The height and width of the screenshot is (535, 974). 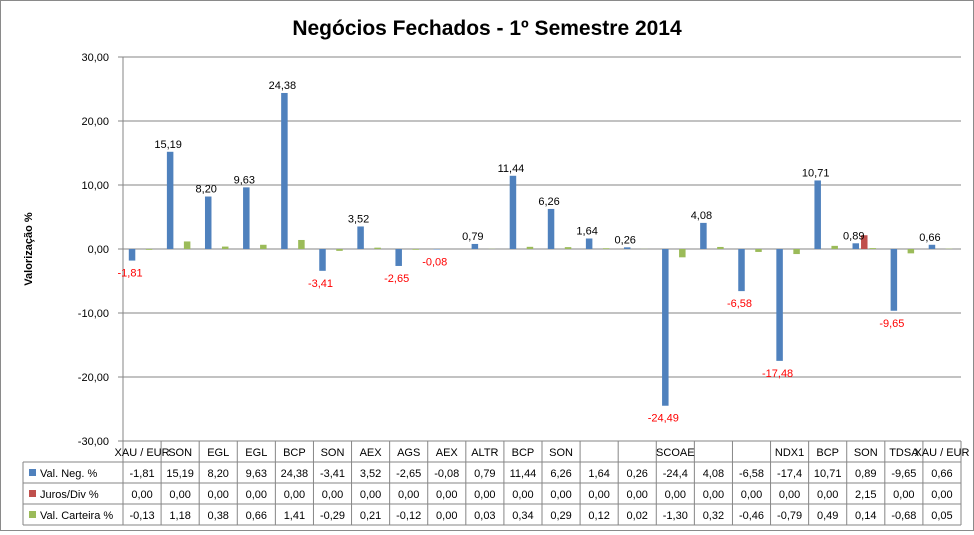 What do you see at coordinates (180, 474) in the screenshot?
I see `table-cell: 15,19` at bounding box center [180, 474].